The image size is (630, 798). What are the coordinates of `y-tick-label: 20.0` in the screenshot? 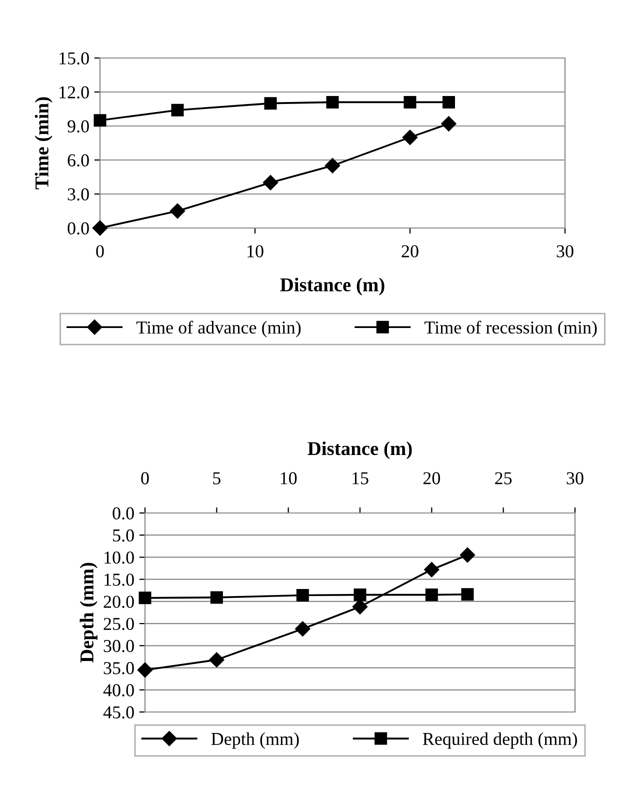 It's located at (119, 602).